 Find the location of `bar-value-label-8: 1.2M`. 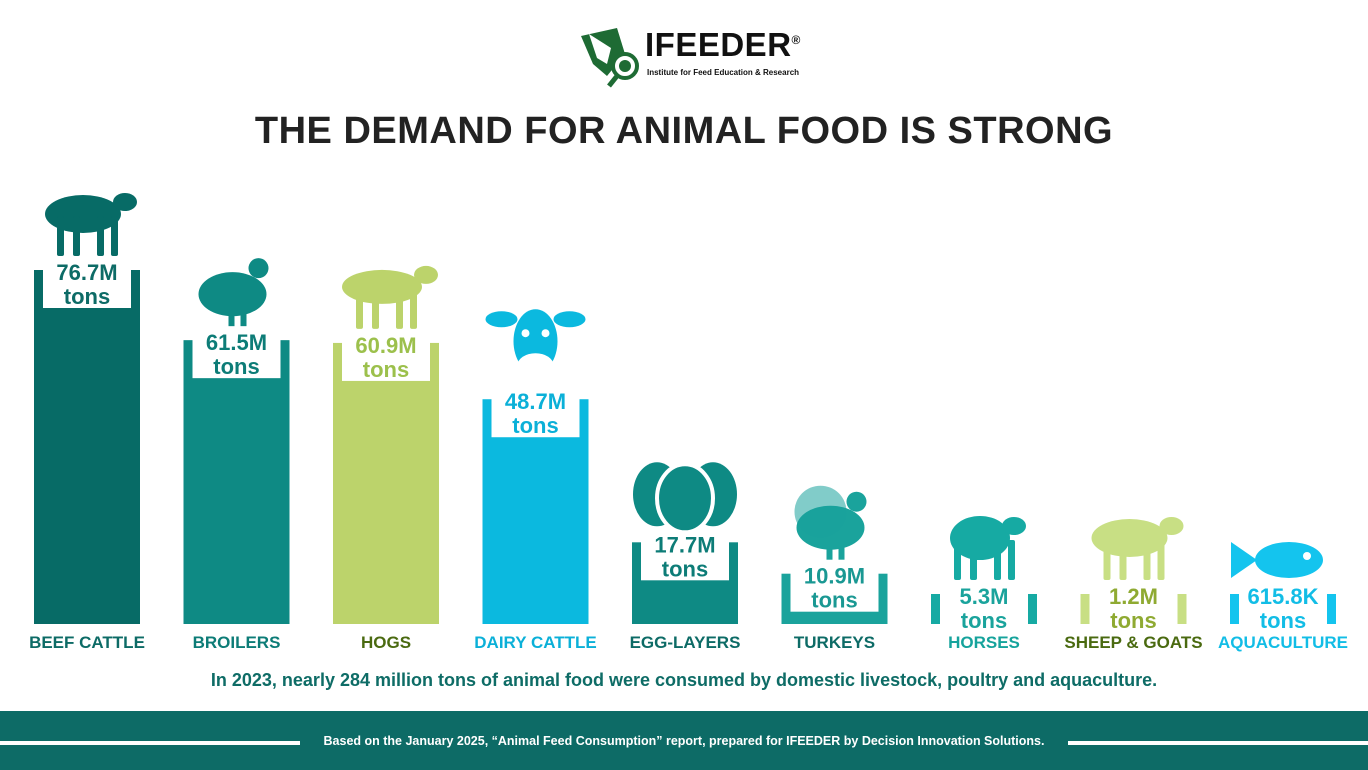

bar-value-label-8: 1.2M is located at coordinates (1133, 596).